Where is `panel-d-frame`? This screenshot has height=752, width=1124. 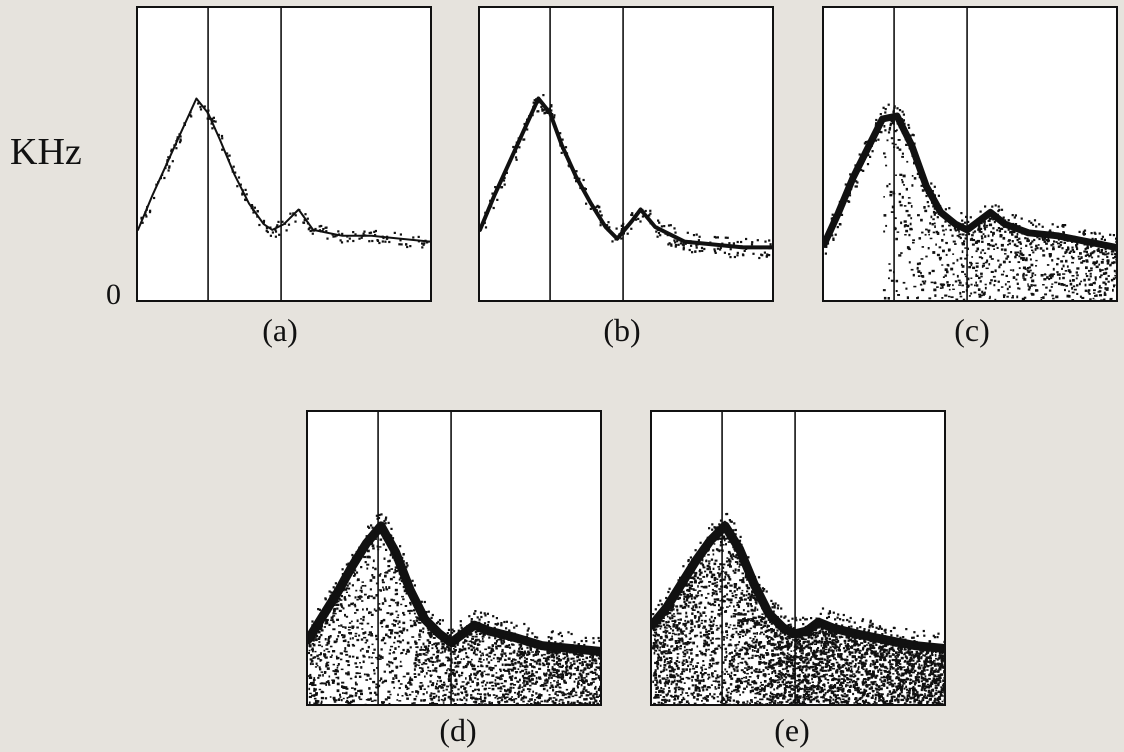 panel-d-frame is located at coordinates (454, 558).